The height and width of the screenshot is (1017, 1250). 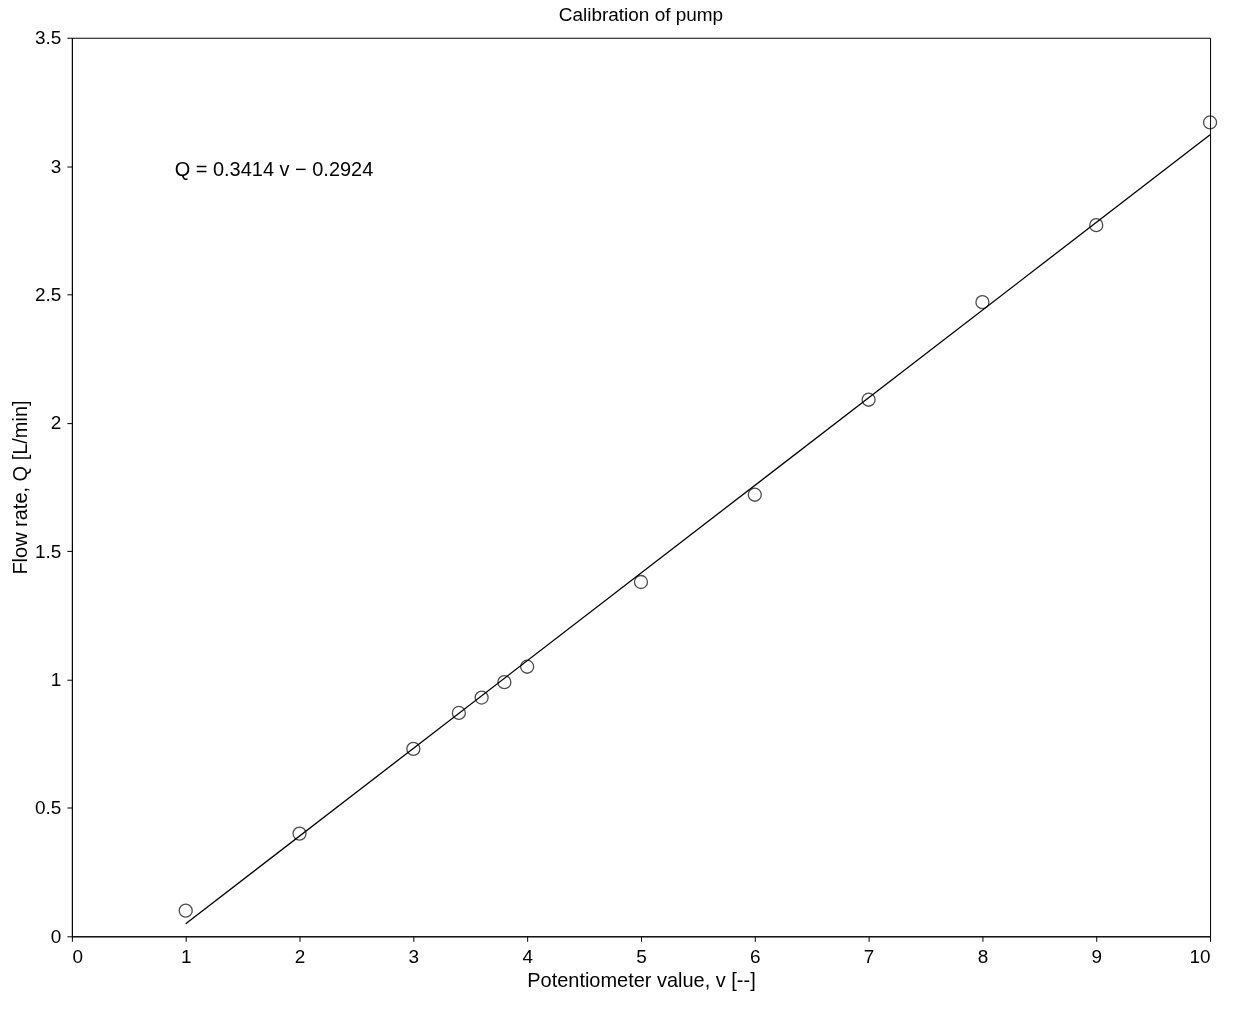 What do you see at coordinates (48, 38) in the screenshot?
I see `y-tick-label: 3.5` at bounding box center [48, 38].